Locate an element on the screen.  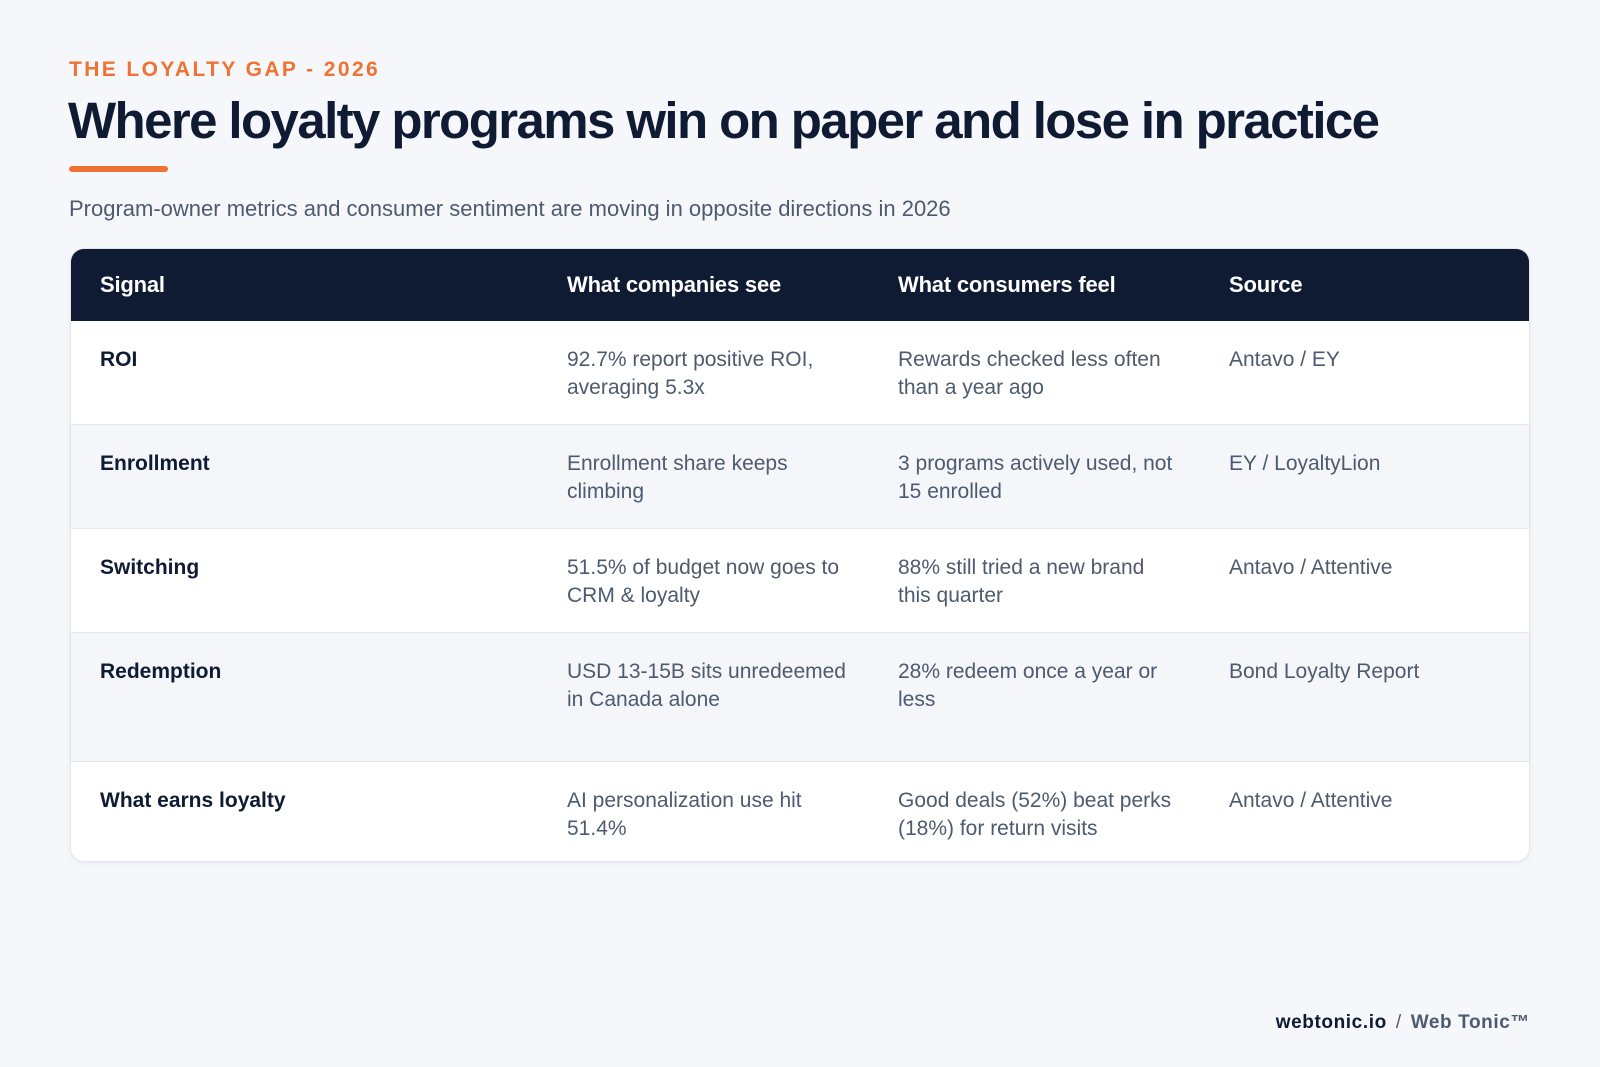
companies-cell: Enrollment share keeps climbing is located at coordinates (677, 477).